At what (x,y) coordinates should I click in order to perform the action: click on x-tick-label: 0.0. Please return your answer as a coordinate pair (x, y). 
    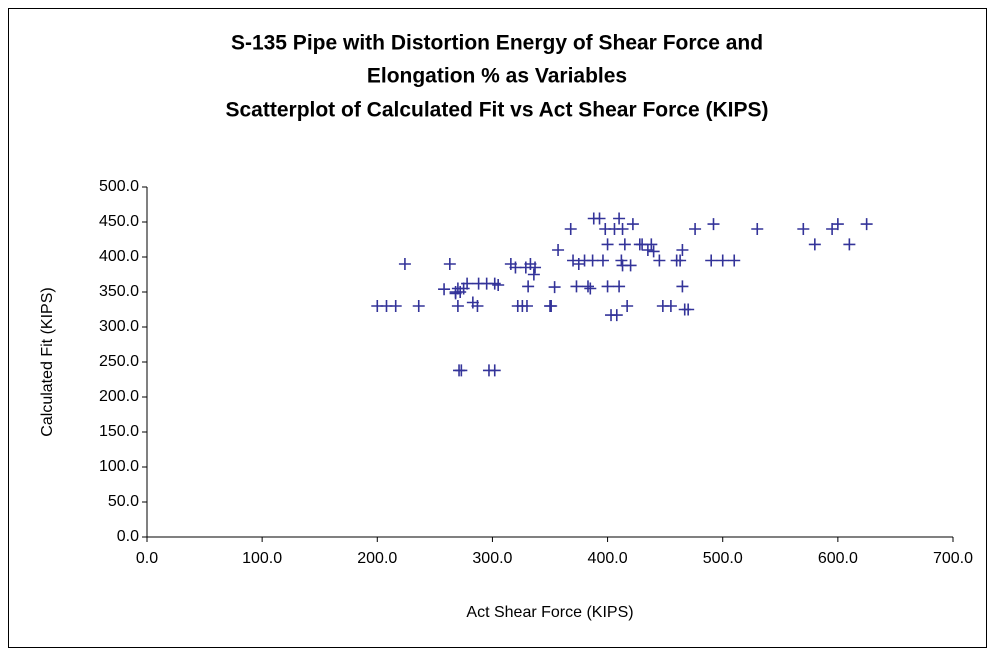
    Looking at the image, I should click on (147, 558).